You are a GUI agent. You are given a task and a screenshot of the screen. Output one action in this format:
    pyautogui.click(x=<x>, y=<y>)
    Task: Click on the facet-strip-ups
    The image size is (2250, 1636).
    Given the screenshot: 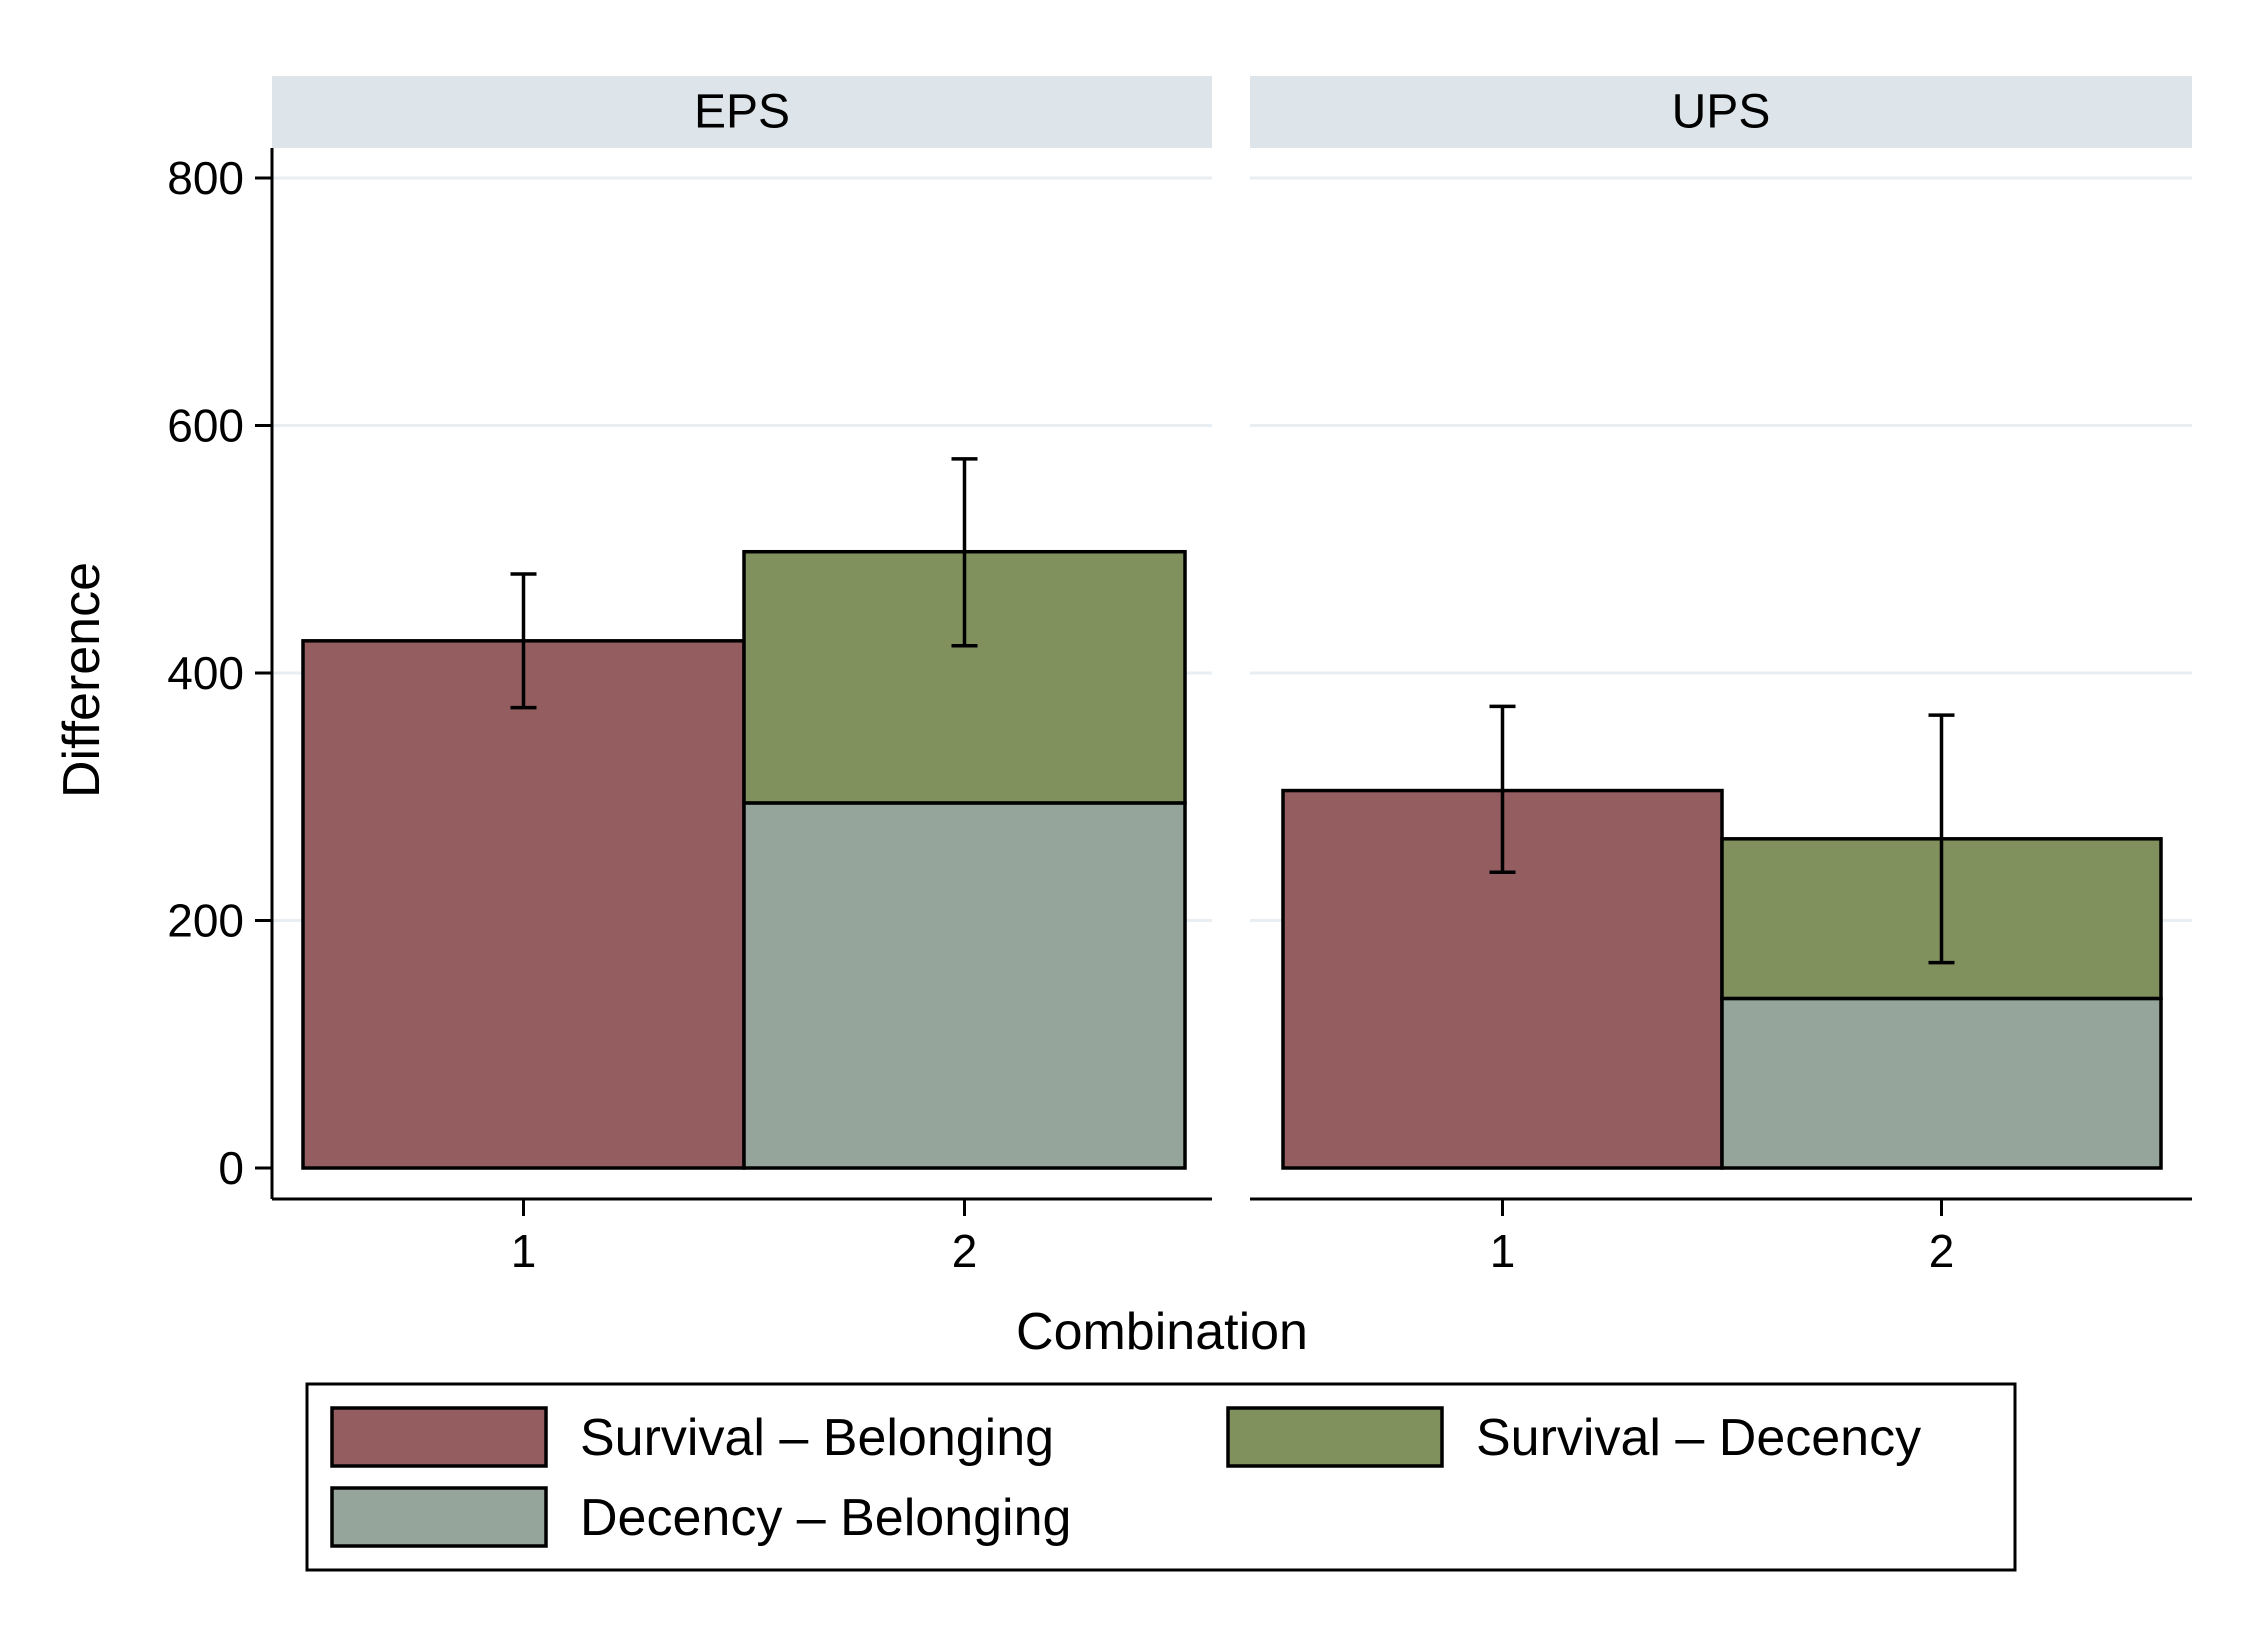 What is the action you would take?
    pyautogui.click(x=1721, y=112)
    